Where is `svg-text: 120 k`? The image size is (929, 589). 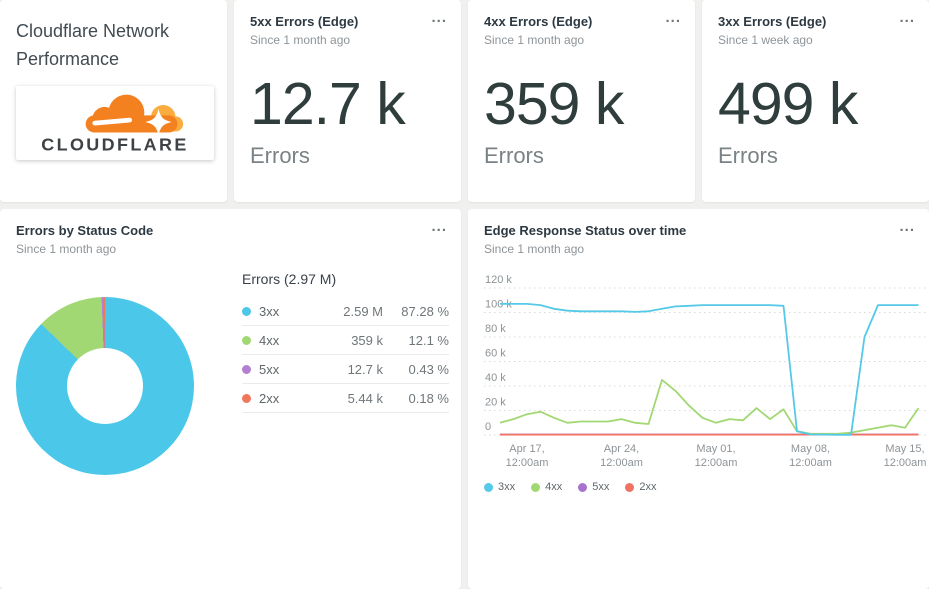
svg-text: 120 k is located at coordinates (498, 280).